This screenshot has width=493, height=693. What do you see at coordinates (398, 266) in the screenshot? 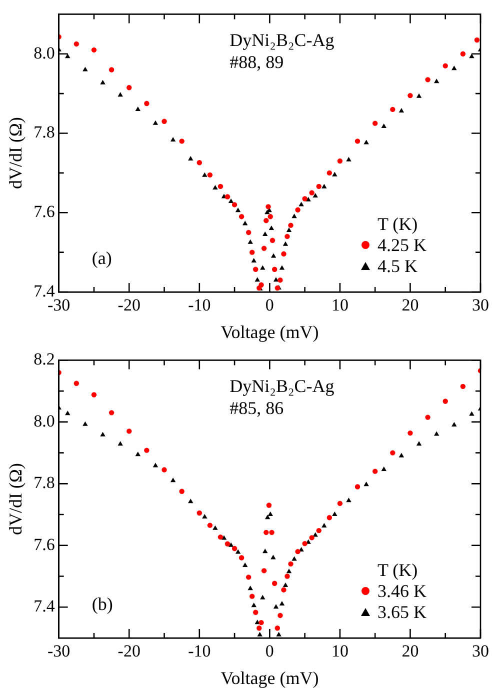
I see `legend-label: 4.5 K` at bounding box center [398, 266].